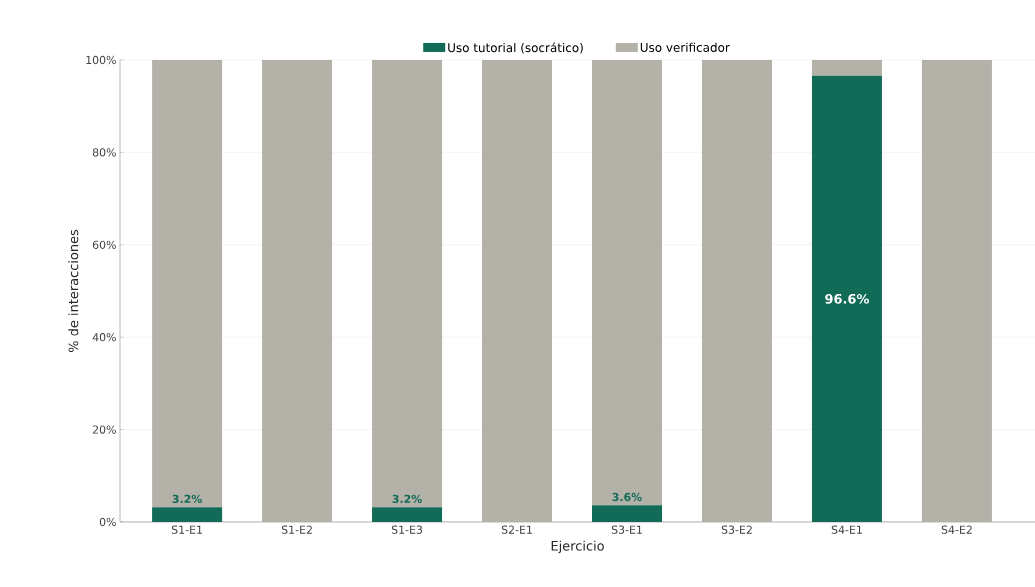 This screenshot has width=1035, height=587. I want to click on x-tick-label: S1-E3, so click(407, 529).